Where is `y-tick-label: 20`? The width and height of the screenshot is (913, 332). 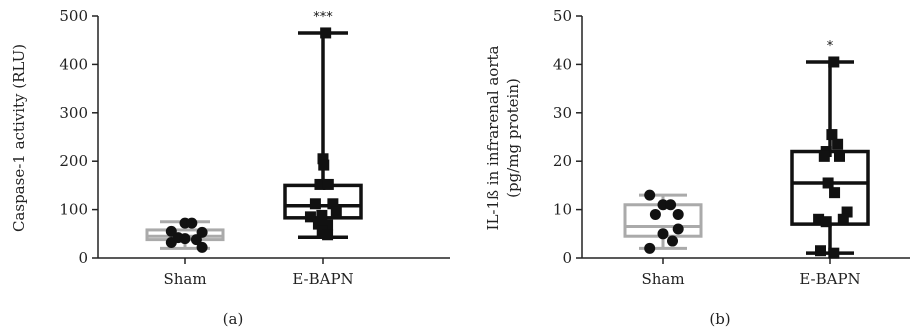 y-tick-label: 20 is located at coordinates (562, 161).